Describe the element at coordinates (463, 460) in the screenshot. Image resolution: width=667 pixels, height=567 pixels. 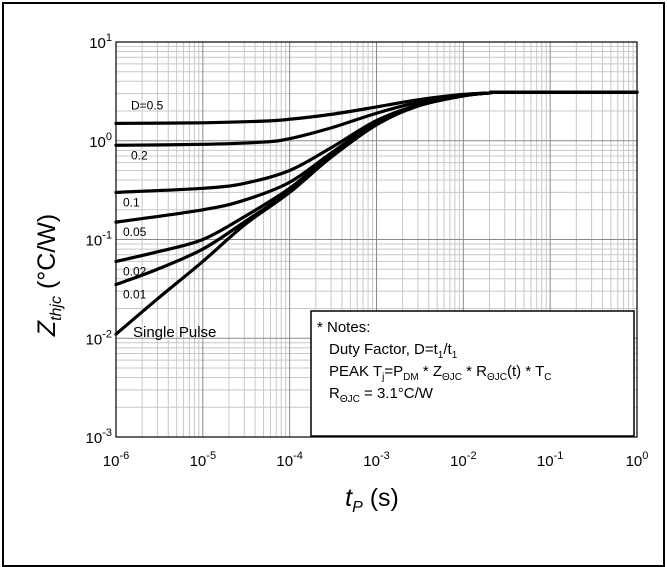
I see `x-tick-label: 10⁻²` at that location.